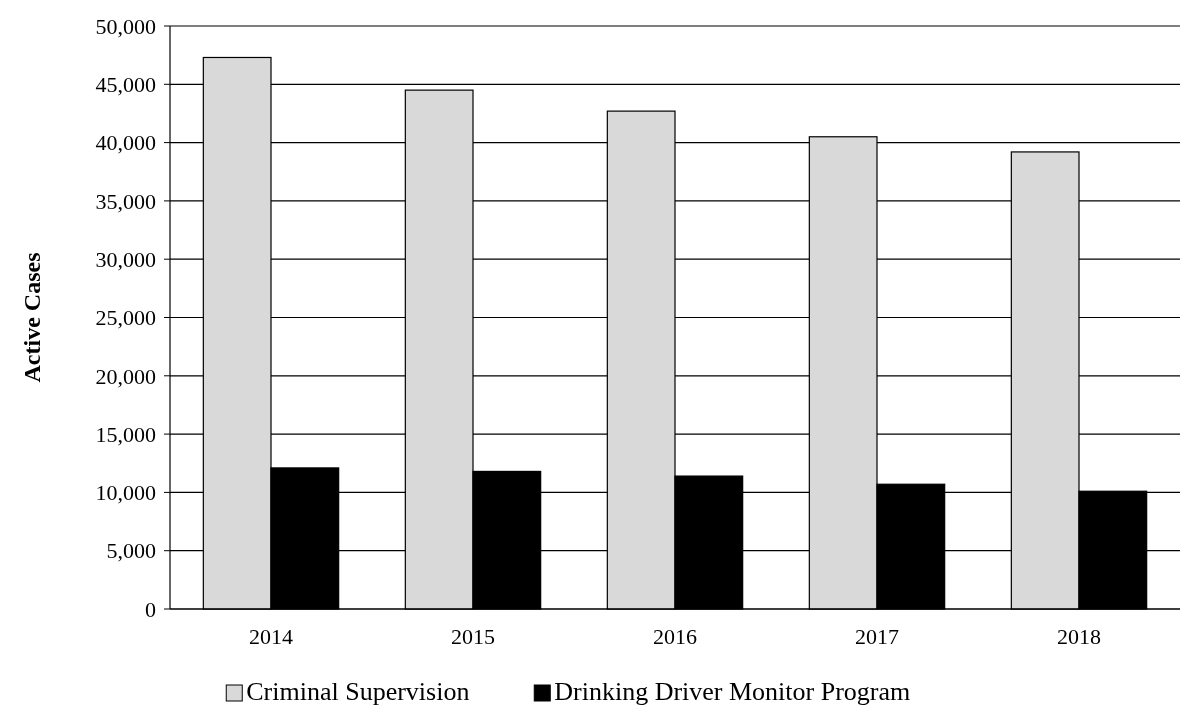 This screenshot has height=710, width=1195. Describe the element at coordinates (150, 609) in the screenshot. I see `y-tick-label: 0` at that location.